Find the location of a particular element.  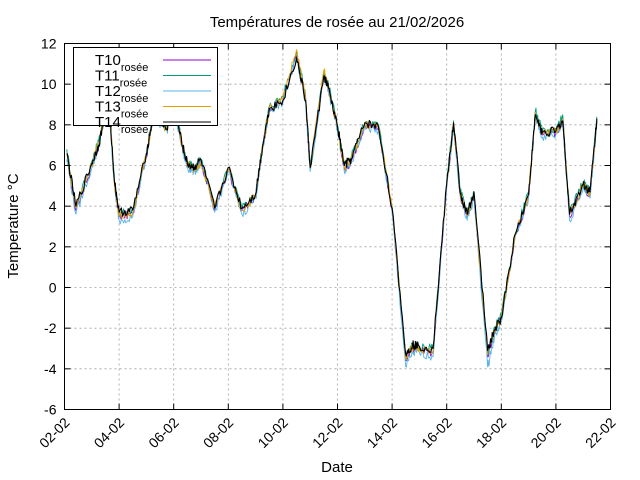

legend-label-t14: T14rosée is located at coordinates (121, 125).